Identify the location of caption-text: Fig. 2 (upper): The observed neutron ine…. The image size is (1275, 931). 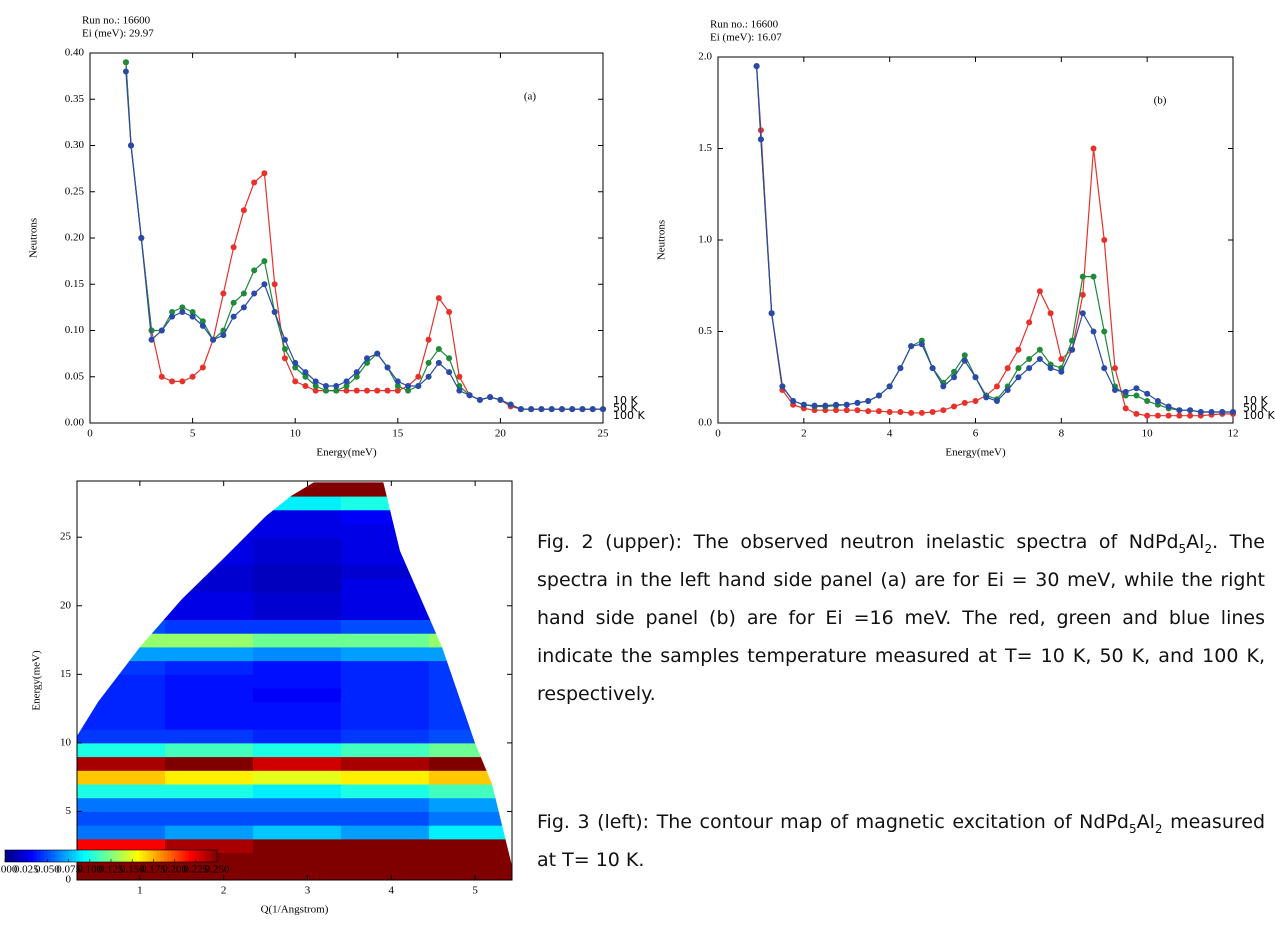
(858, 542).